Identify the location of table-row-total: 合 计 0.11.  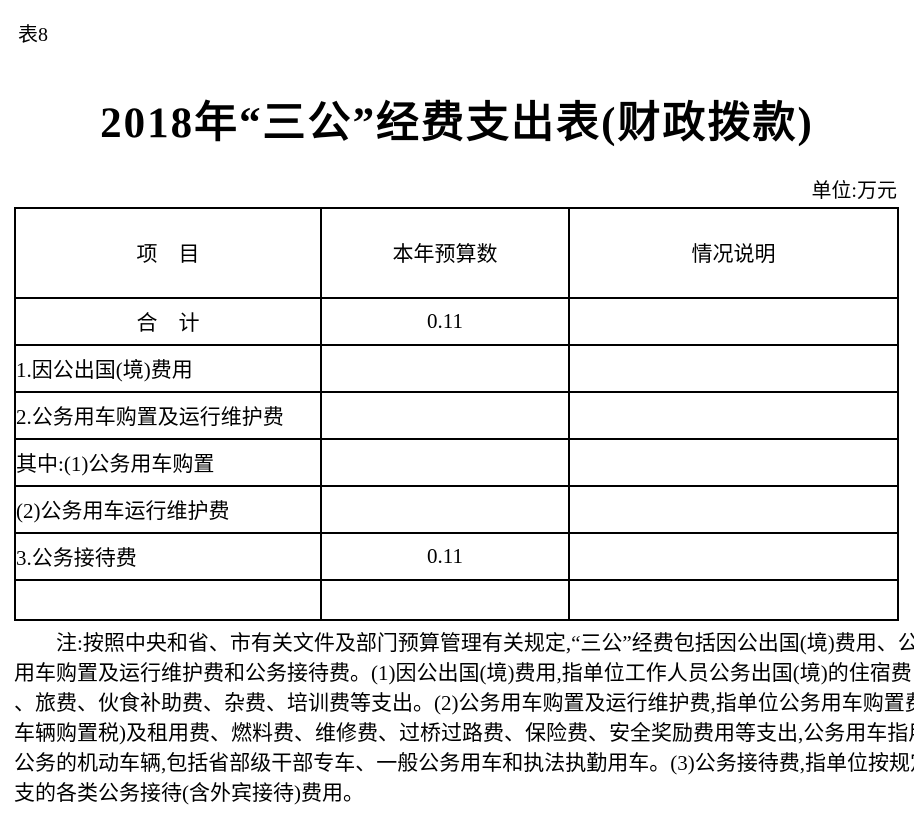
(456, 321).